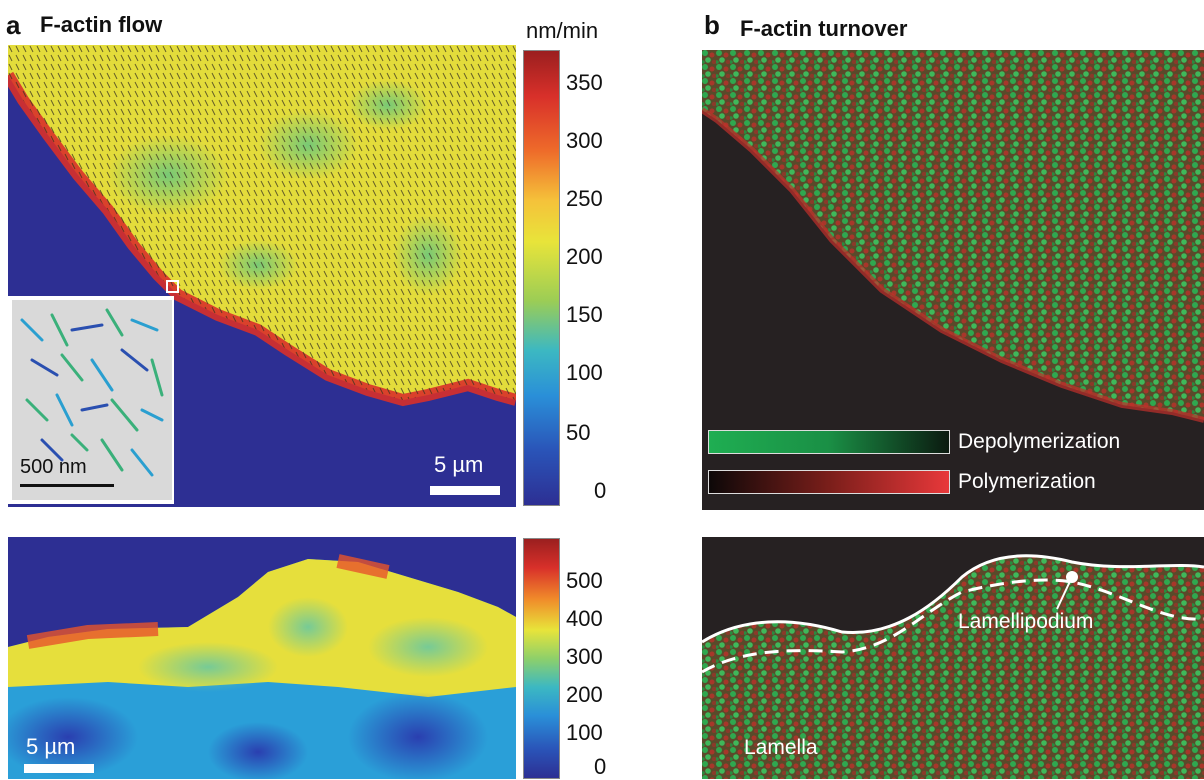 The image size is (1204, 780). What do you see at coordinates (584, 656) in the screenshot?
I see `colorbar-bottom-tick: 300` at bounding box center [584, 656].